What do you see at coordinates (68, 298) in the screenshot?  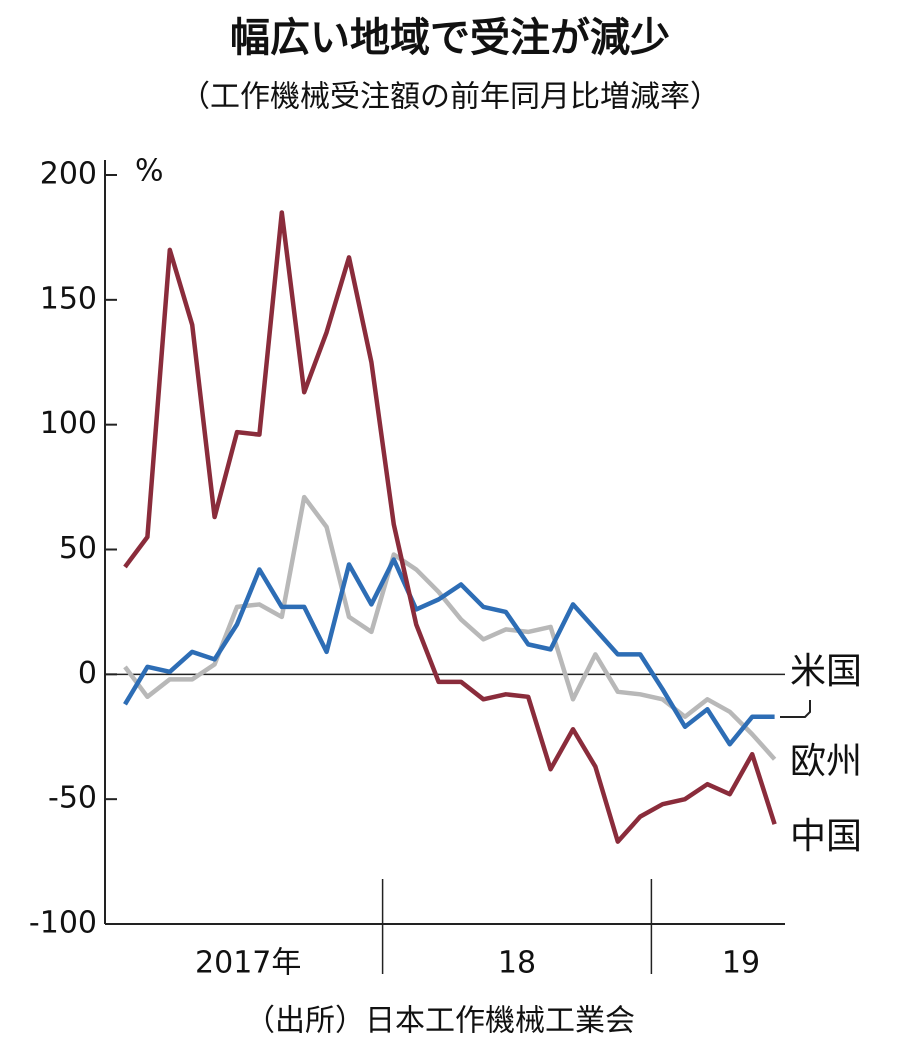 I see `y-tick-label: 150` at bounding box center [68, 298].